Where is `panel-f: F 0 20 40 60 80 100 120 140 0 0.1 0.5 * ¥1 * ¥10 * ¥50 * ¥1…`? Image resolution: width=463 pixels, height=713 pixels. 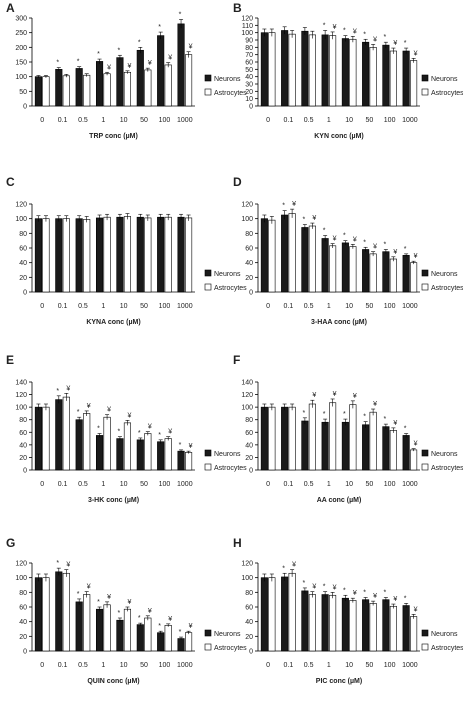
panel-f: F 0 20 40 60 80 100 120 140 0 0.1 0.5 * ¥1 * ¥10 * ¥50 * ¥1… is located at coordinates (348, 428).